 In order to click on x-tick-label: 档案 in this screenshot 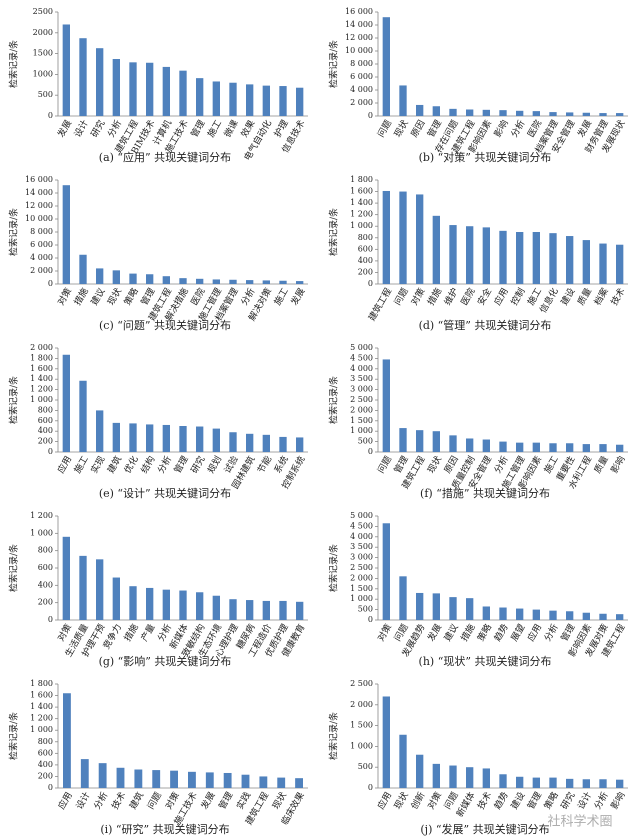, I will do `click(600, 297)`.